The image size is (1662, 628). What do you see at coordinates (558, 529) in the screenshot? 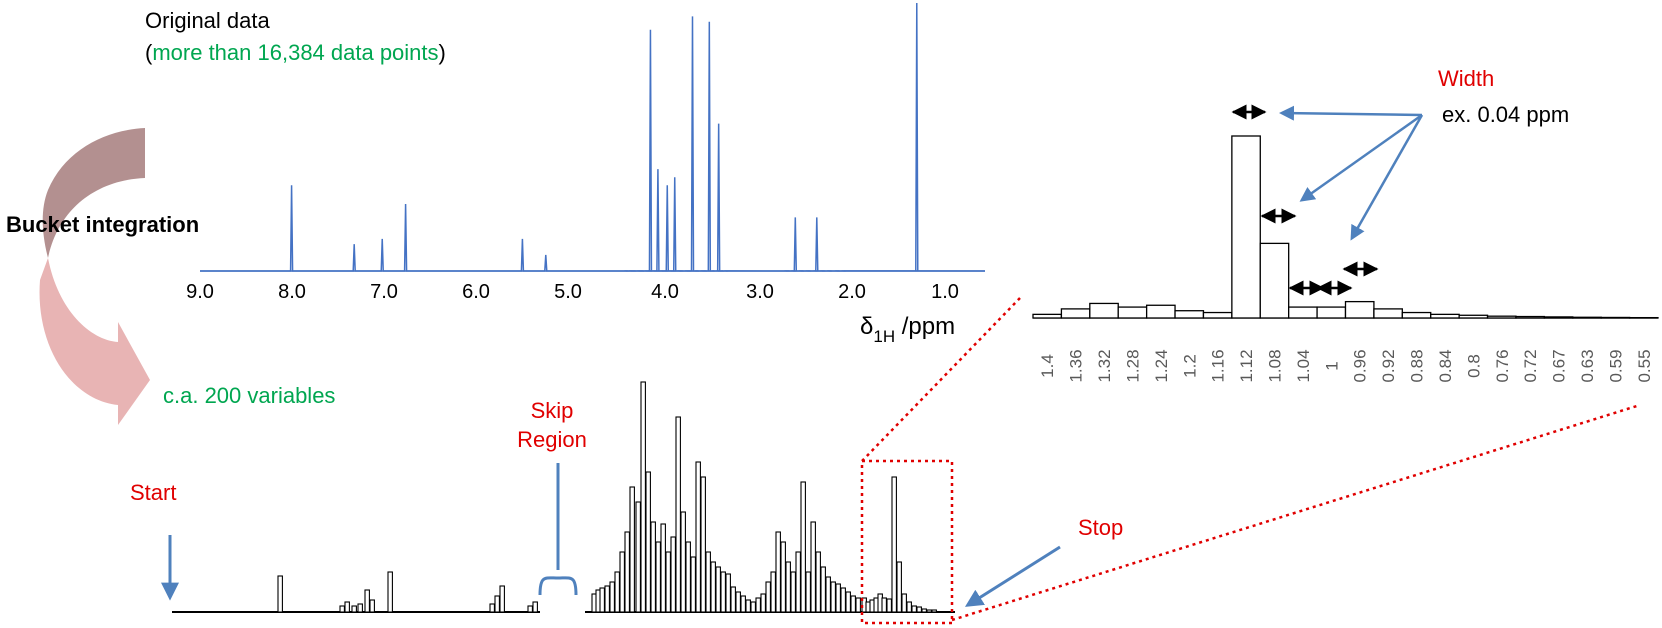
I see `skip-region-bracket` at bounding box center [558, 529].